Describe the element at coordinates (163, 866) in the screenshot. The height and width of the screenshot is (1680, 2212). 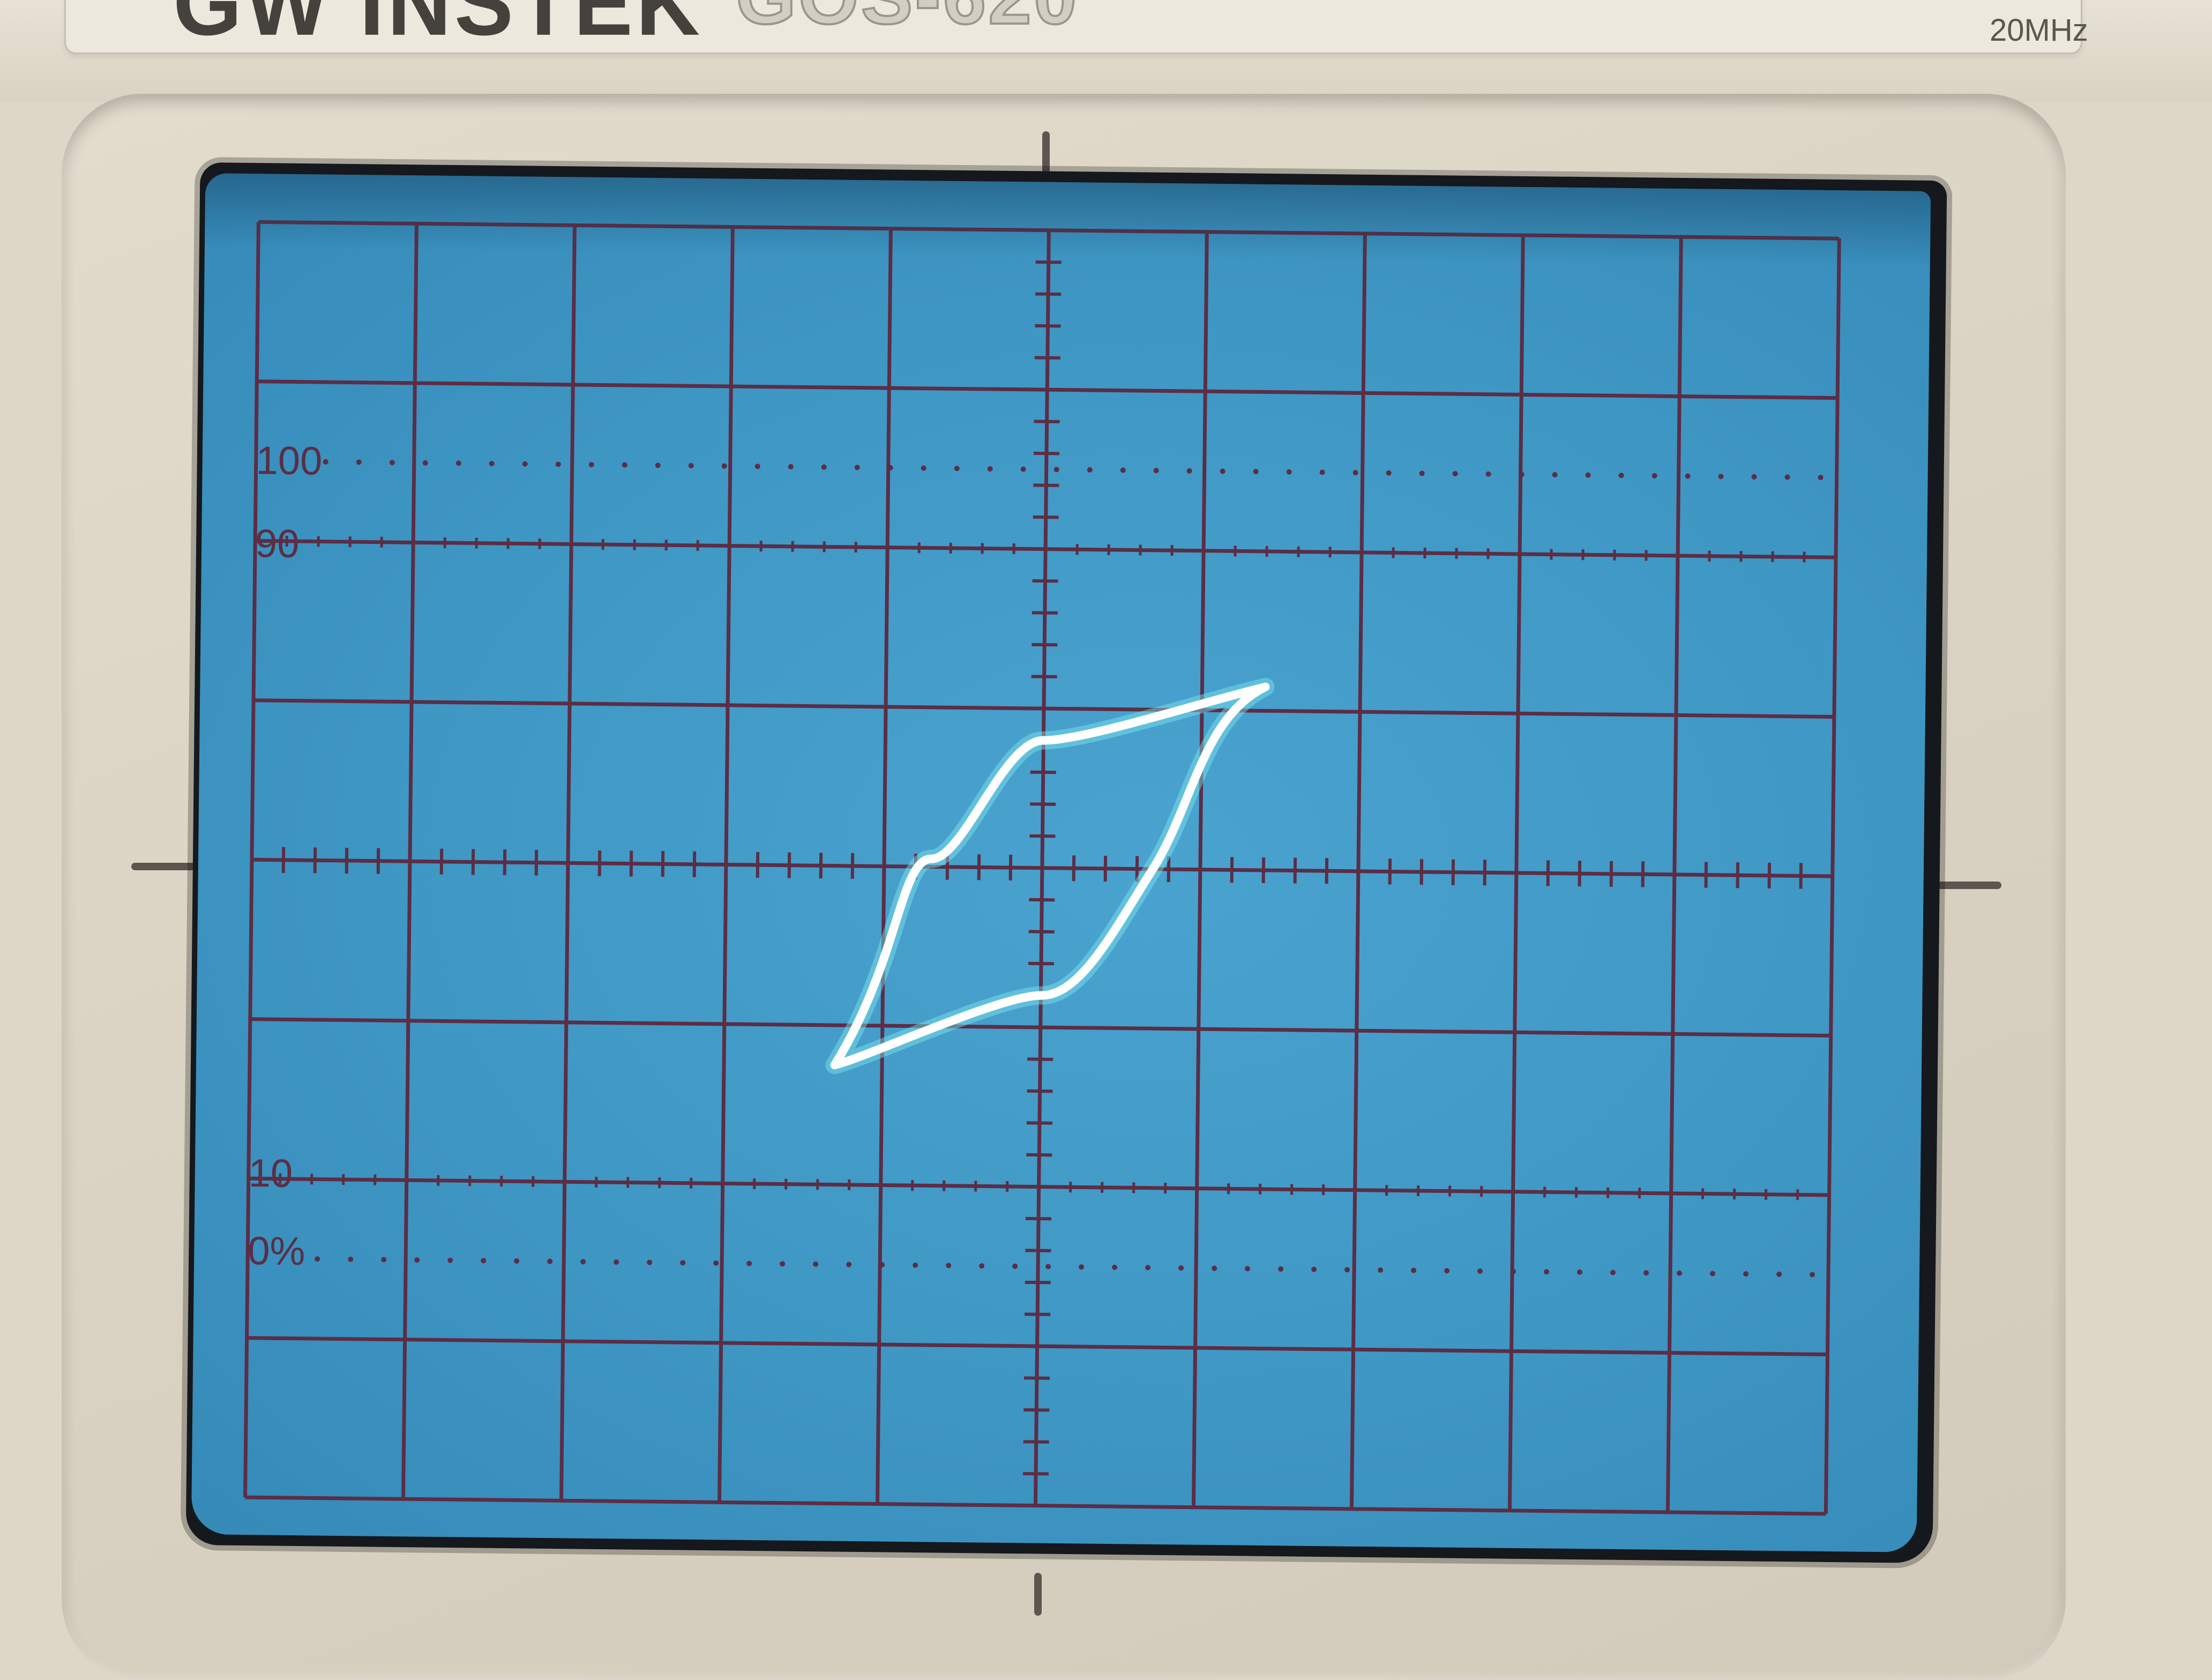
I see `bezel-mark-left` at that location.